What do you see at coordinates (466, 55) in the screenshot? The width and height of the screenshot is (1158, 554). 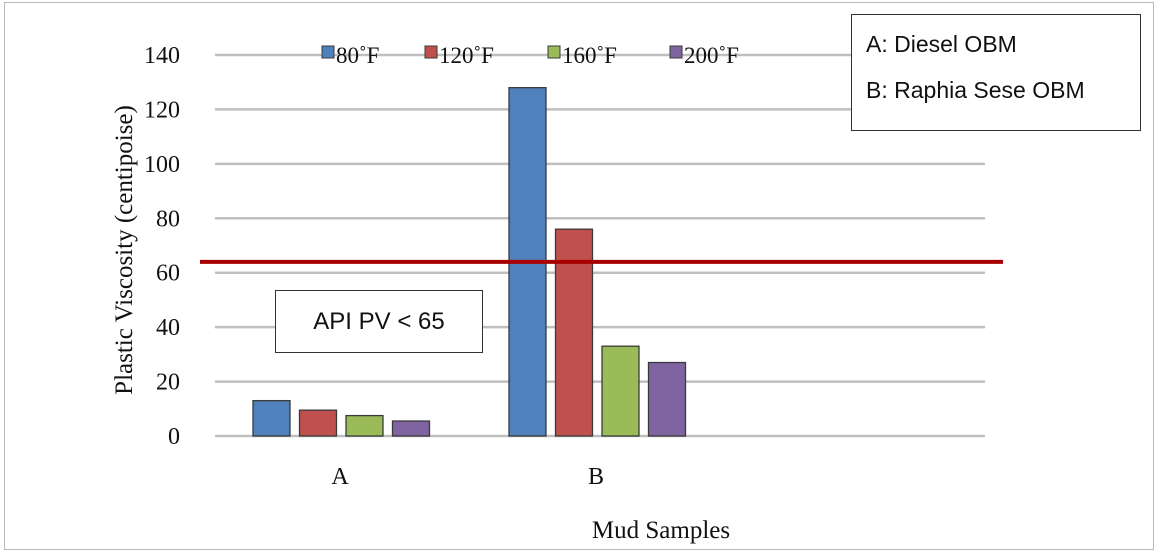 I see `legend-label: 120˚F` at bounding box center [466, 55].